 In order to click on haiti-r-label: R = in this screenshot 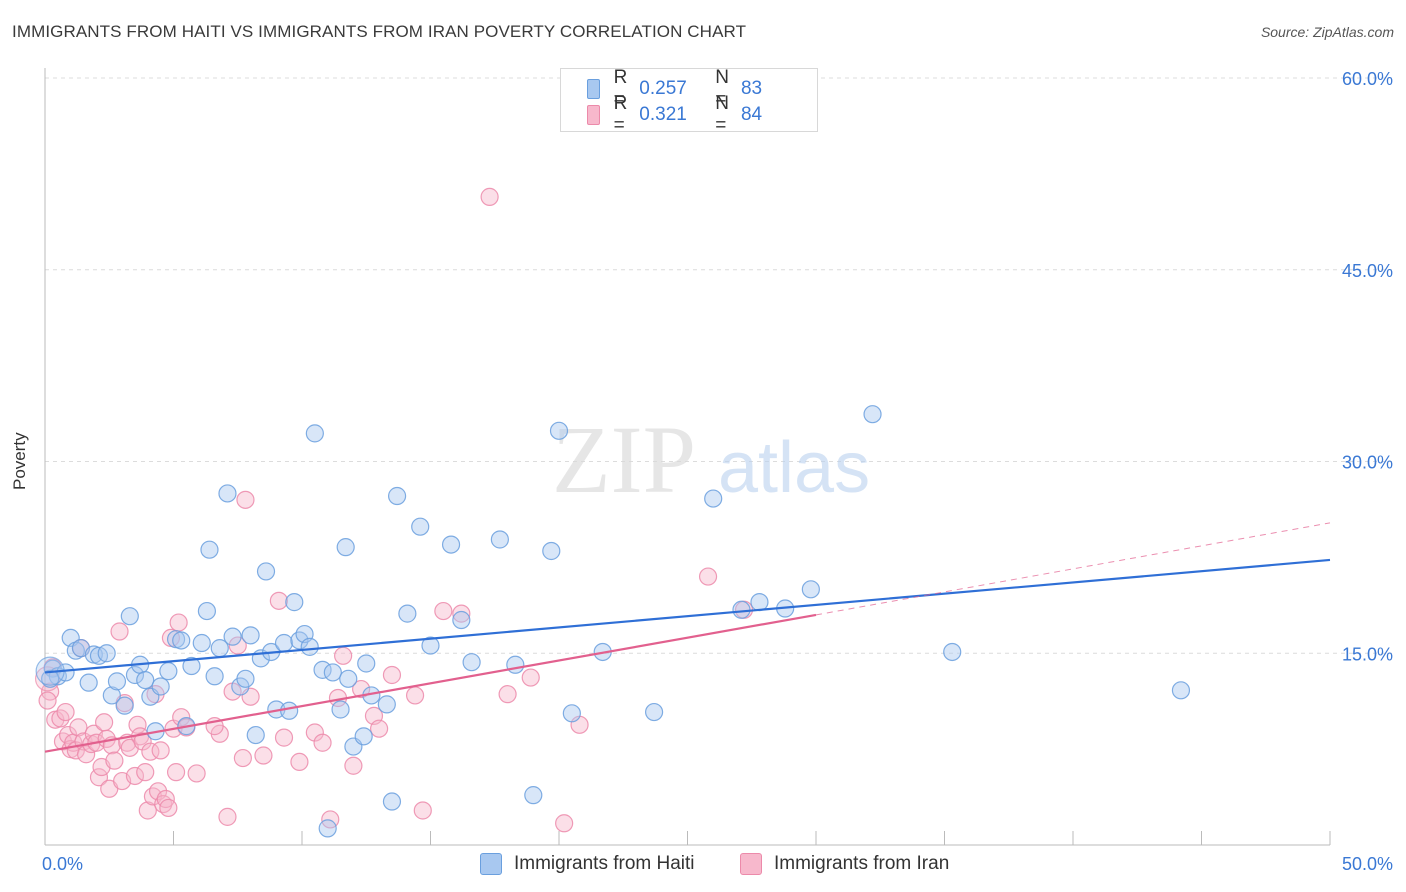, I will do `click(620, 88)`.